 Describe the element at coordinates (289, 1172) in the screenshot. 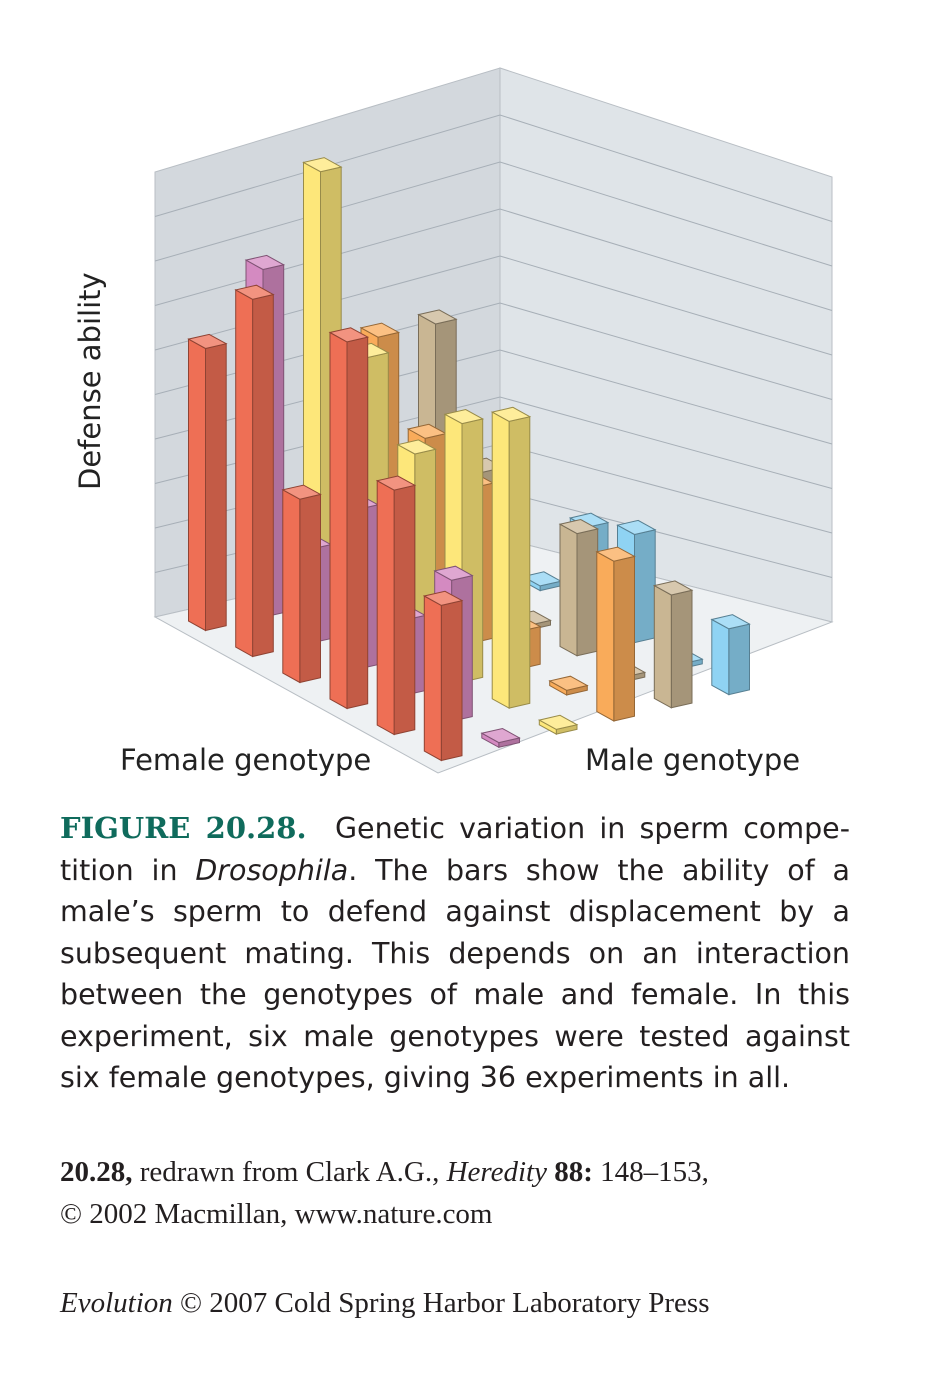

I see `credit-text: redrawn from Clark A.G.,` at that location.